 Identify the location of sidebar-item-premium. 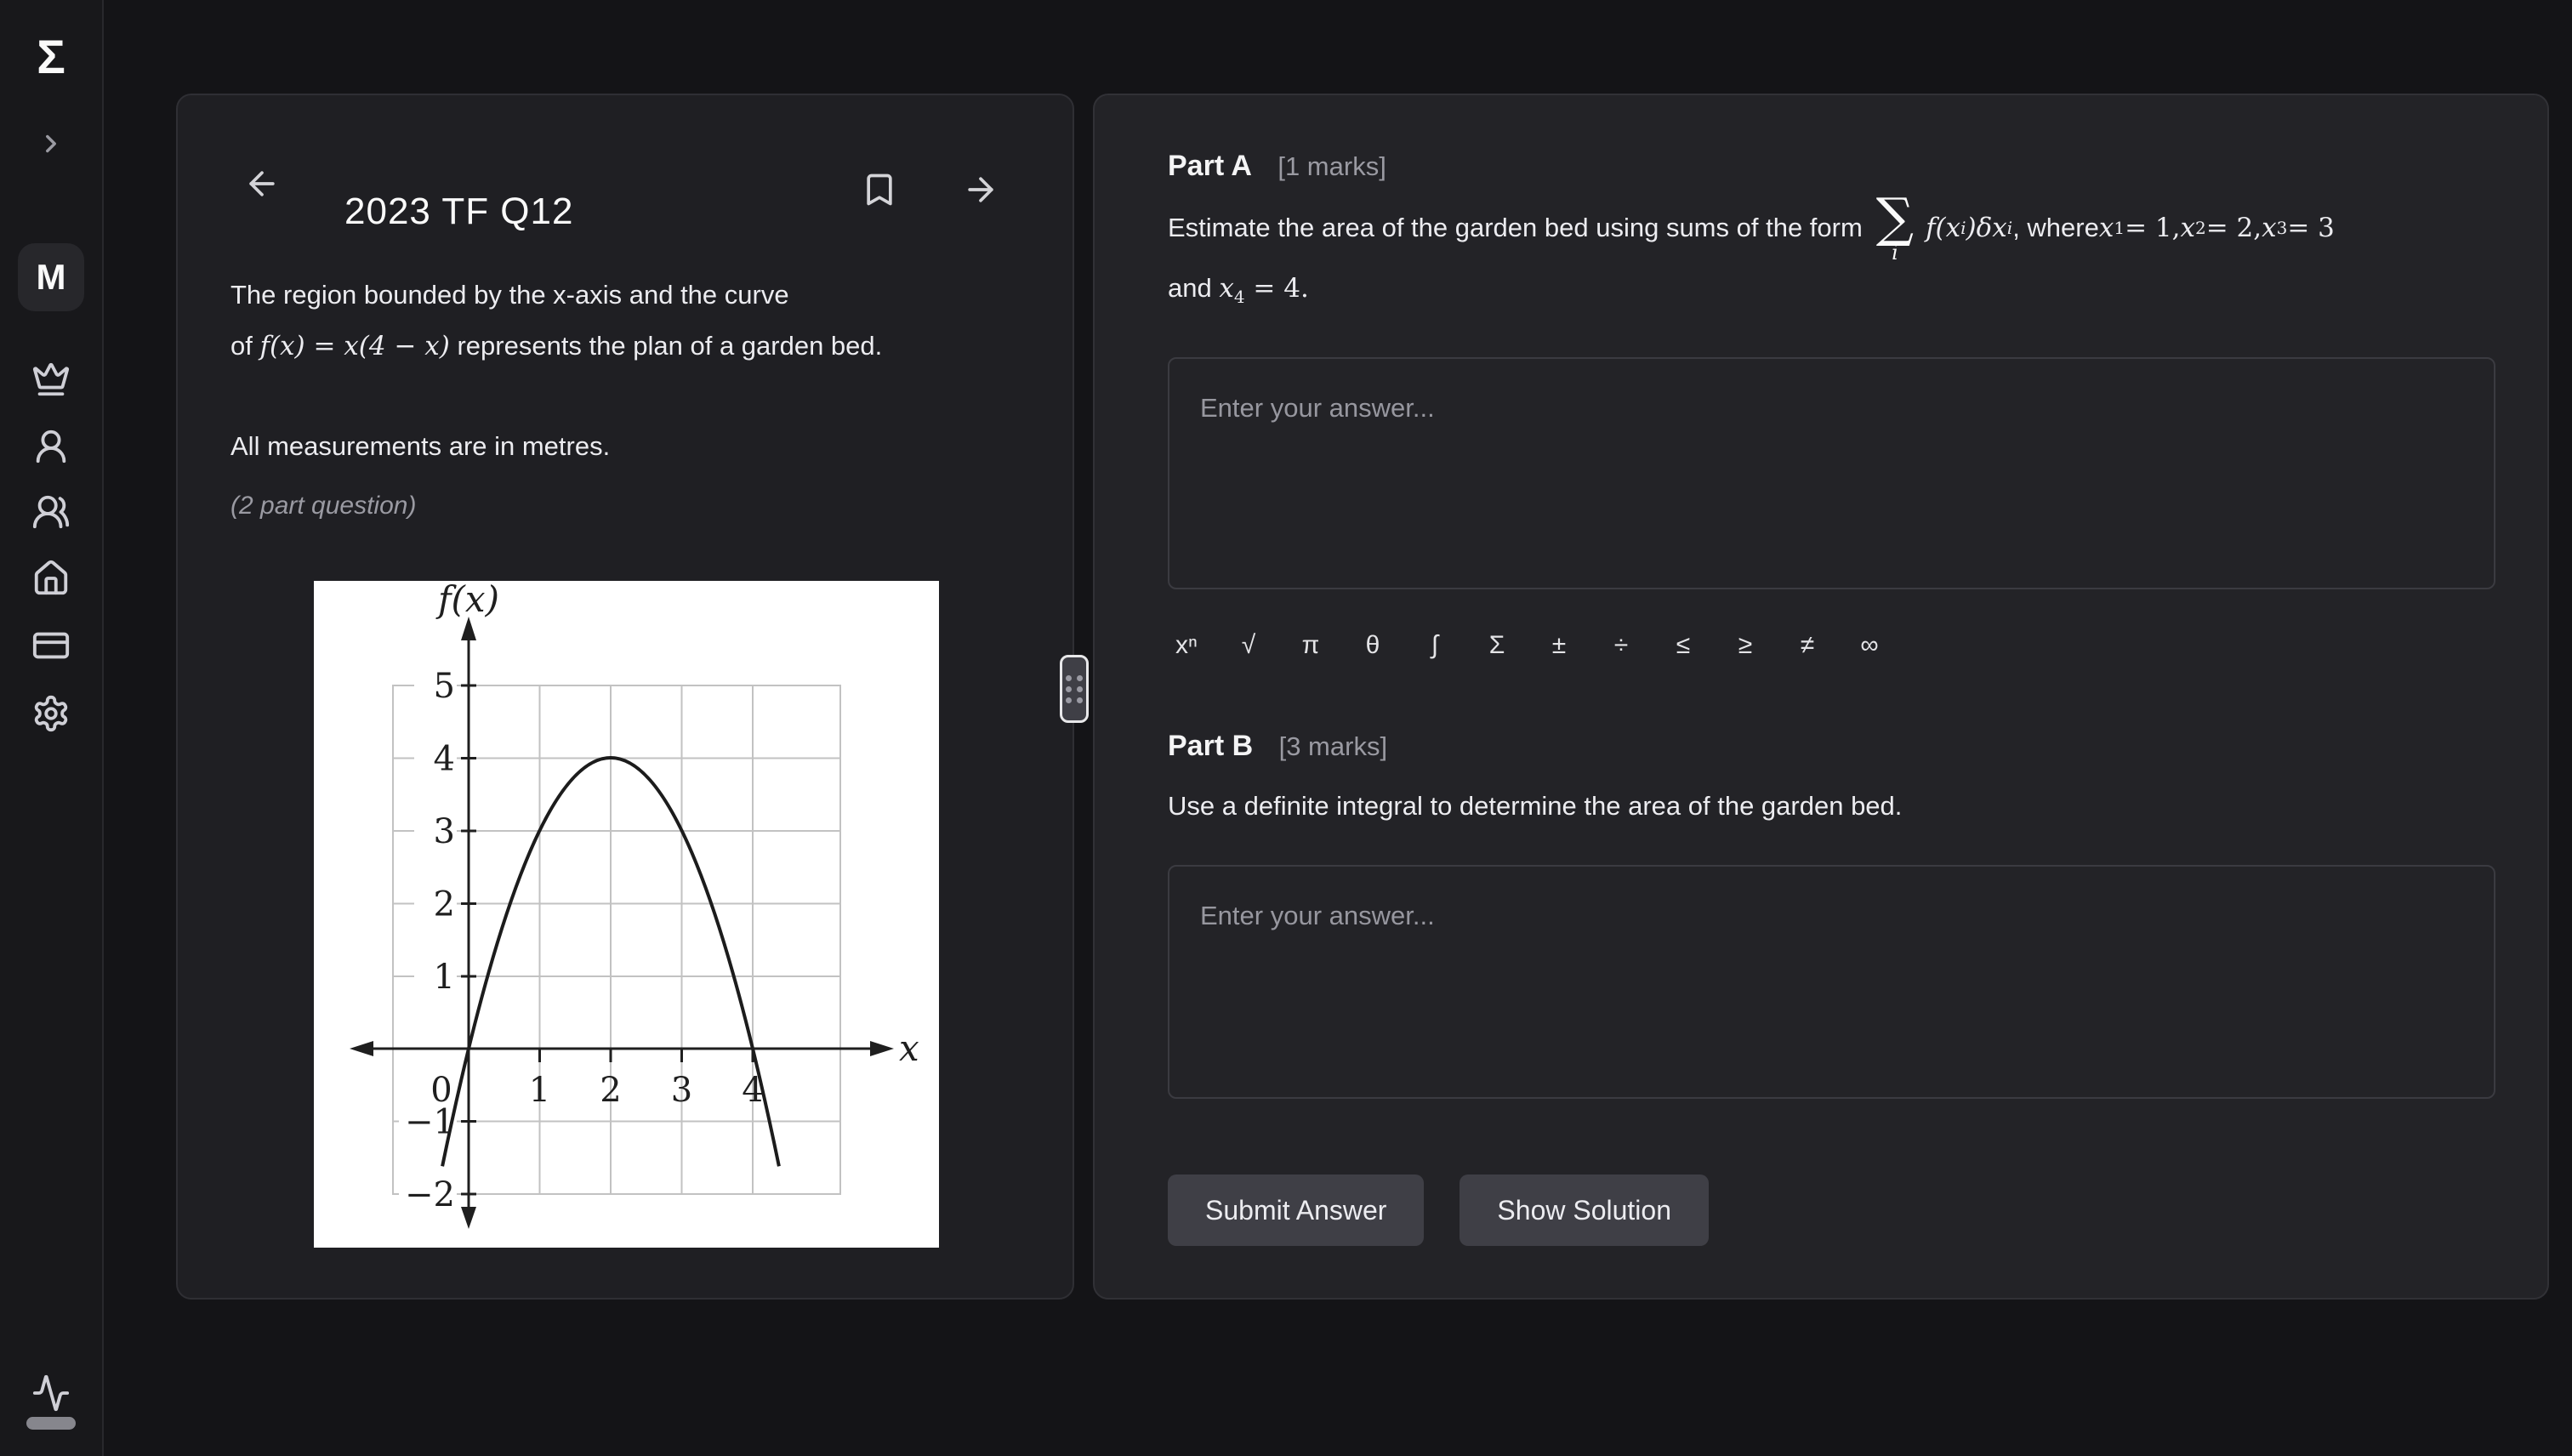
(51, 381).